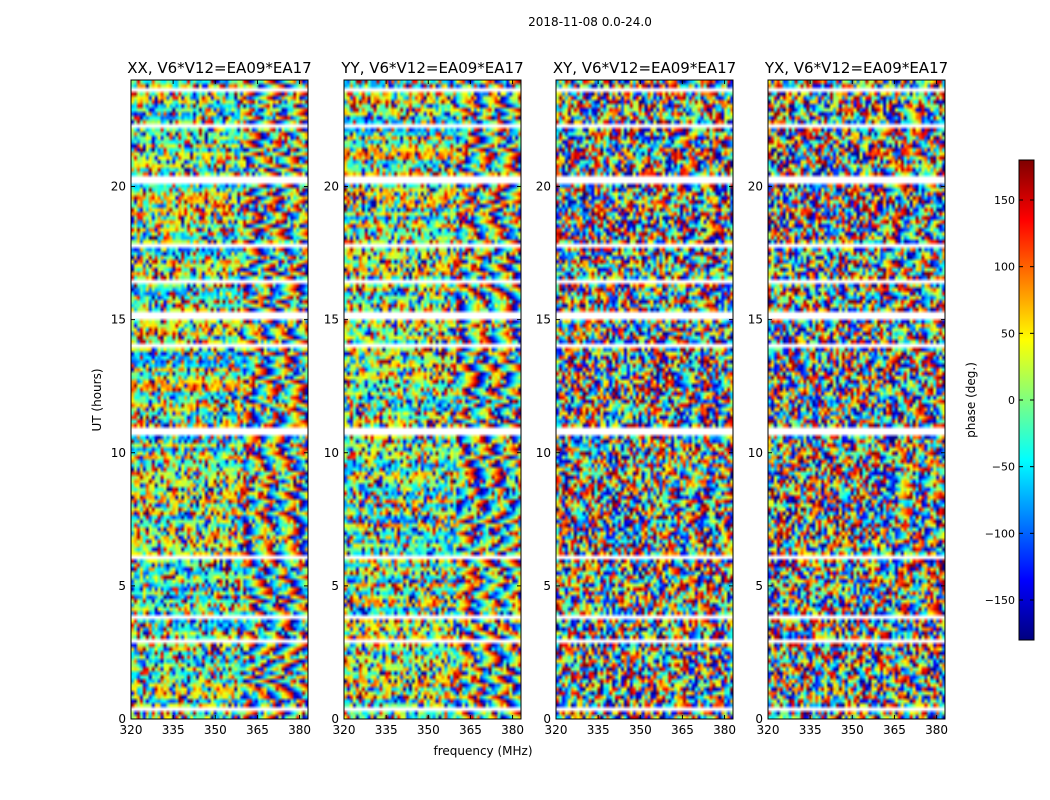 The width and height of the screenshot is (1050, 800). What do you see at coordinates (971, 400) in the screenshot?
I see `colorbar-label: phase (deg.)` at bounding box center [971, 400].